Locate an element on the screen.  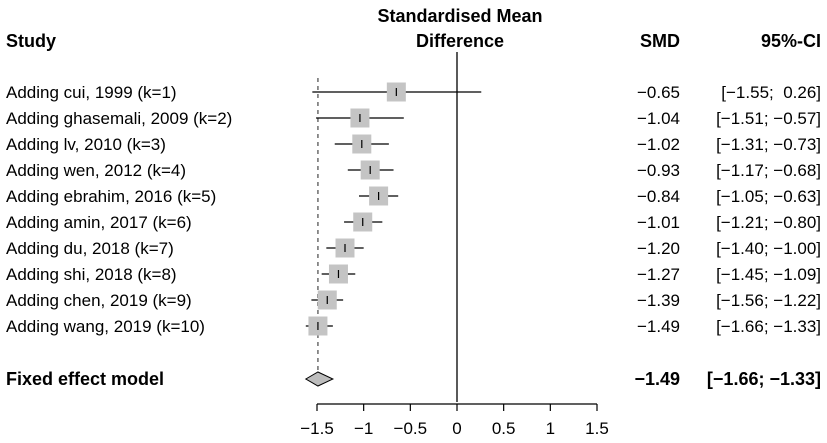
study-row: Adding cui, 1999 (k=1) −0.65 [−1.55; 0.26] is located at coordinates (413, 92).